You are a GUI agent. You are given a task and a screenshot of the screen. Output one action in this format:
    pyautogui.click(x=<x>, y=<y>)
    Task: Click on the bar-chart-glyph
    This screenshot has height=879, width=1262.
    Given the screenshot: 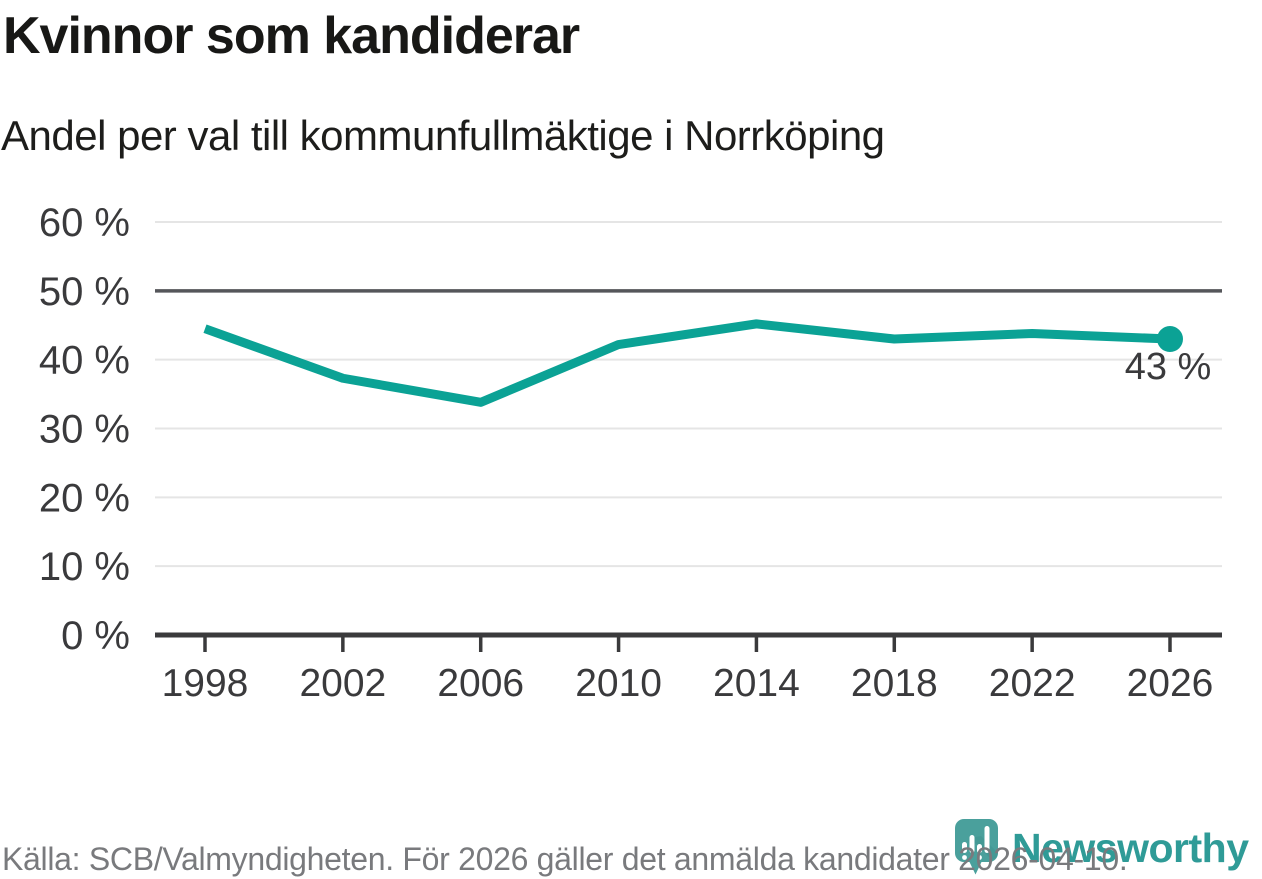 What is the action you would take?
    pyautogui.click(x=976, y=843)
    